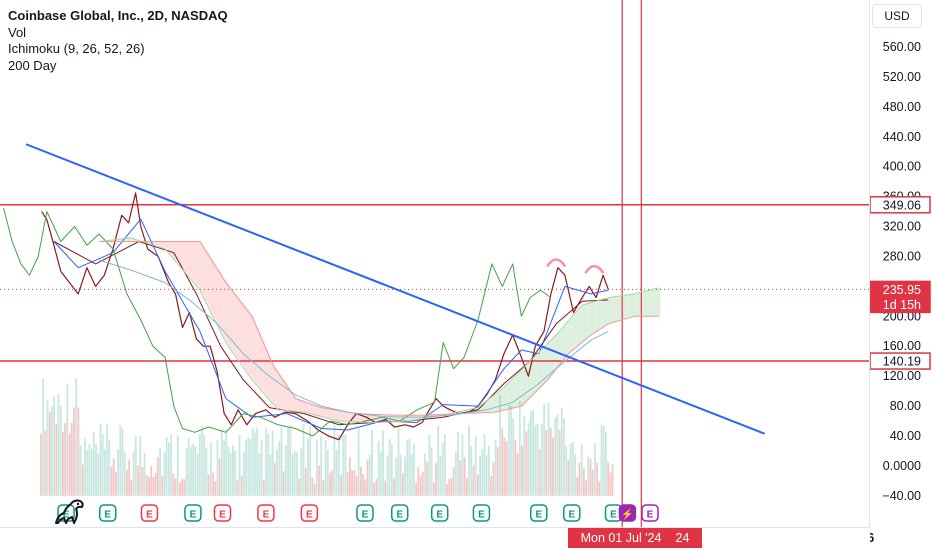 The height and width of the screenshot is (555, 932). Describe the element at coordinates (118, 49) in the screenshot. I see `indicator-ichimoku: Ichimoku (9, 26, 52, 26)` at that location.